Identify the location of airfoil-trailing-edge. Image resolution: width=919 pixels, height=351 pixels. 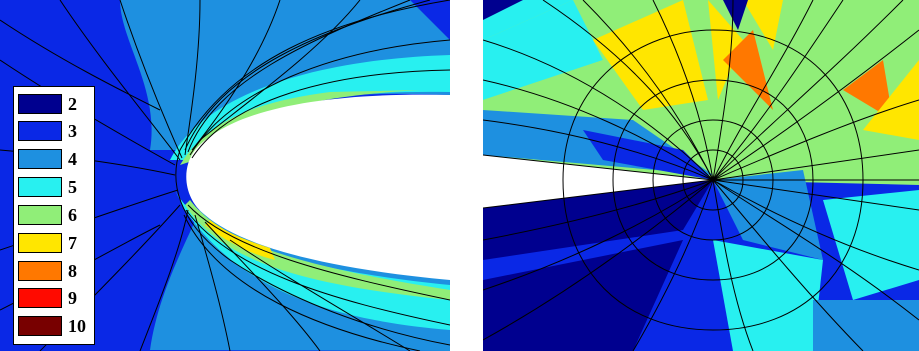
(598, 181).